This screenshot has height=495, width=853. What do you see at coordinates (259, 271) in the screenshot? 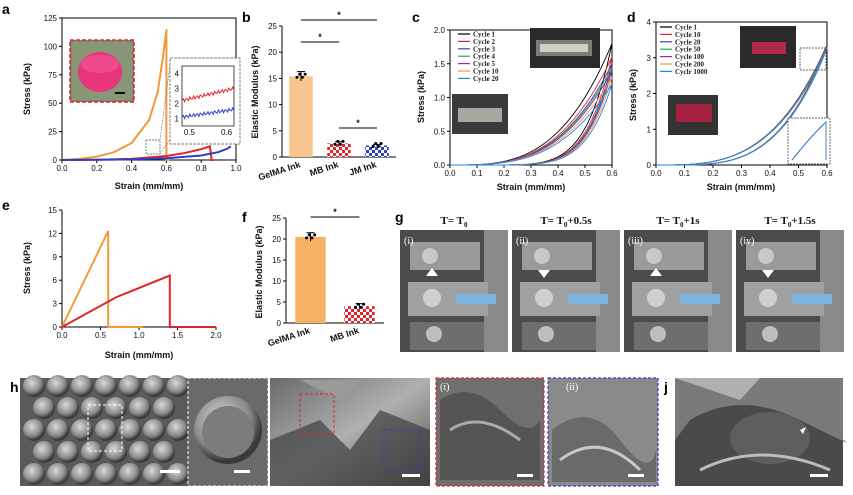
I see `chart-f-ylabel: Elastic Modulus (kPa)` at bounding box center [259, 271].